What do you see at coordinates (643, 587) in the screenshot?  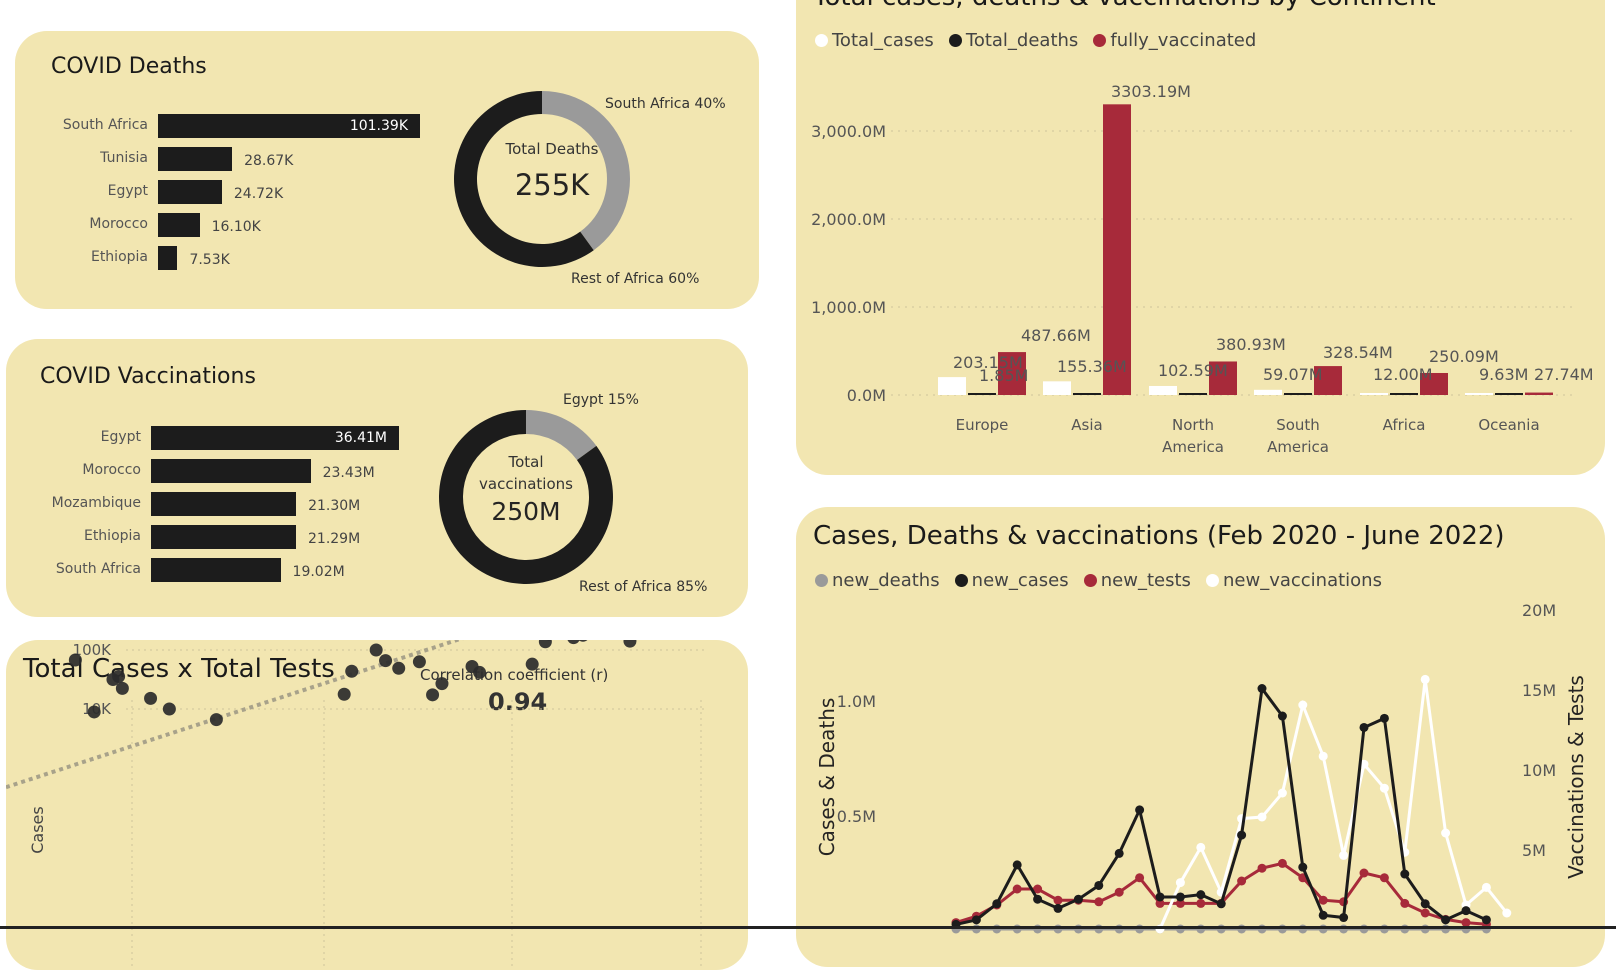 I see `vaccinations-slice-bottom-label: Rest of Africa 85%` at bounding box center [643, 587].